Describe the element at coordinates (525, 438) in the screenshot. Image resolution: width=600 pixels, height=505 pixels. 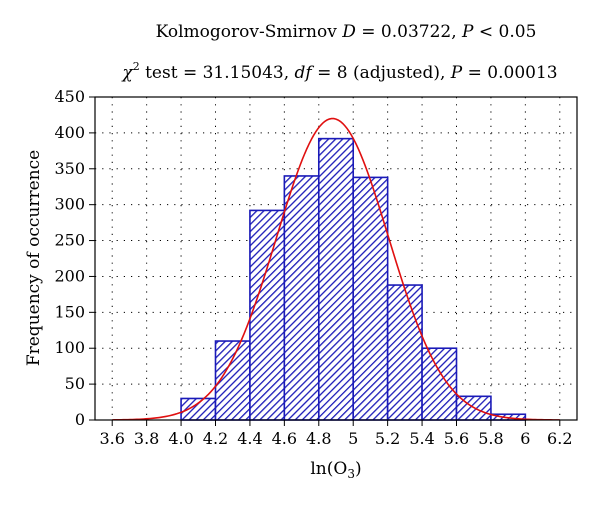
I see `x-tick-label: 6` at that location.